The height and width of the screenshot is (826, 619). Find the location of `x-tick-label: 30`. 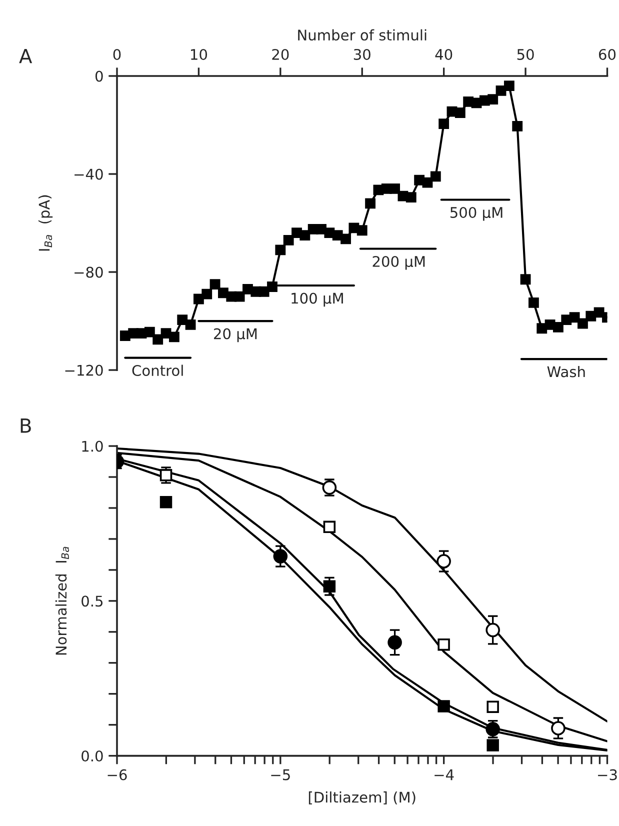

x-tick-label: 30 is located at coordinates (362, 54).